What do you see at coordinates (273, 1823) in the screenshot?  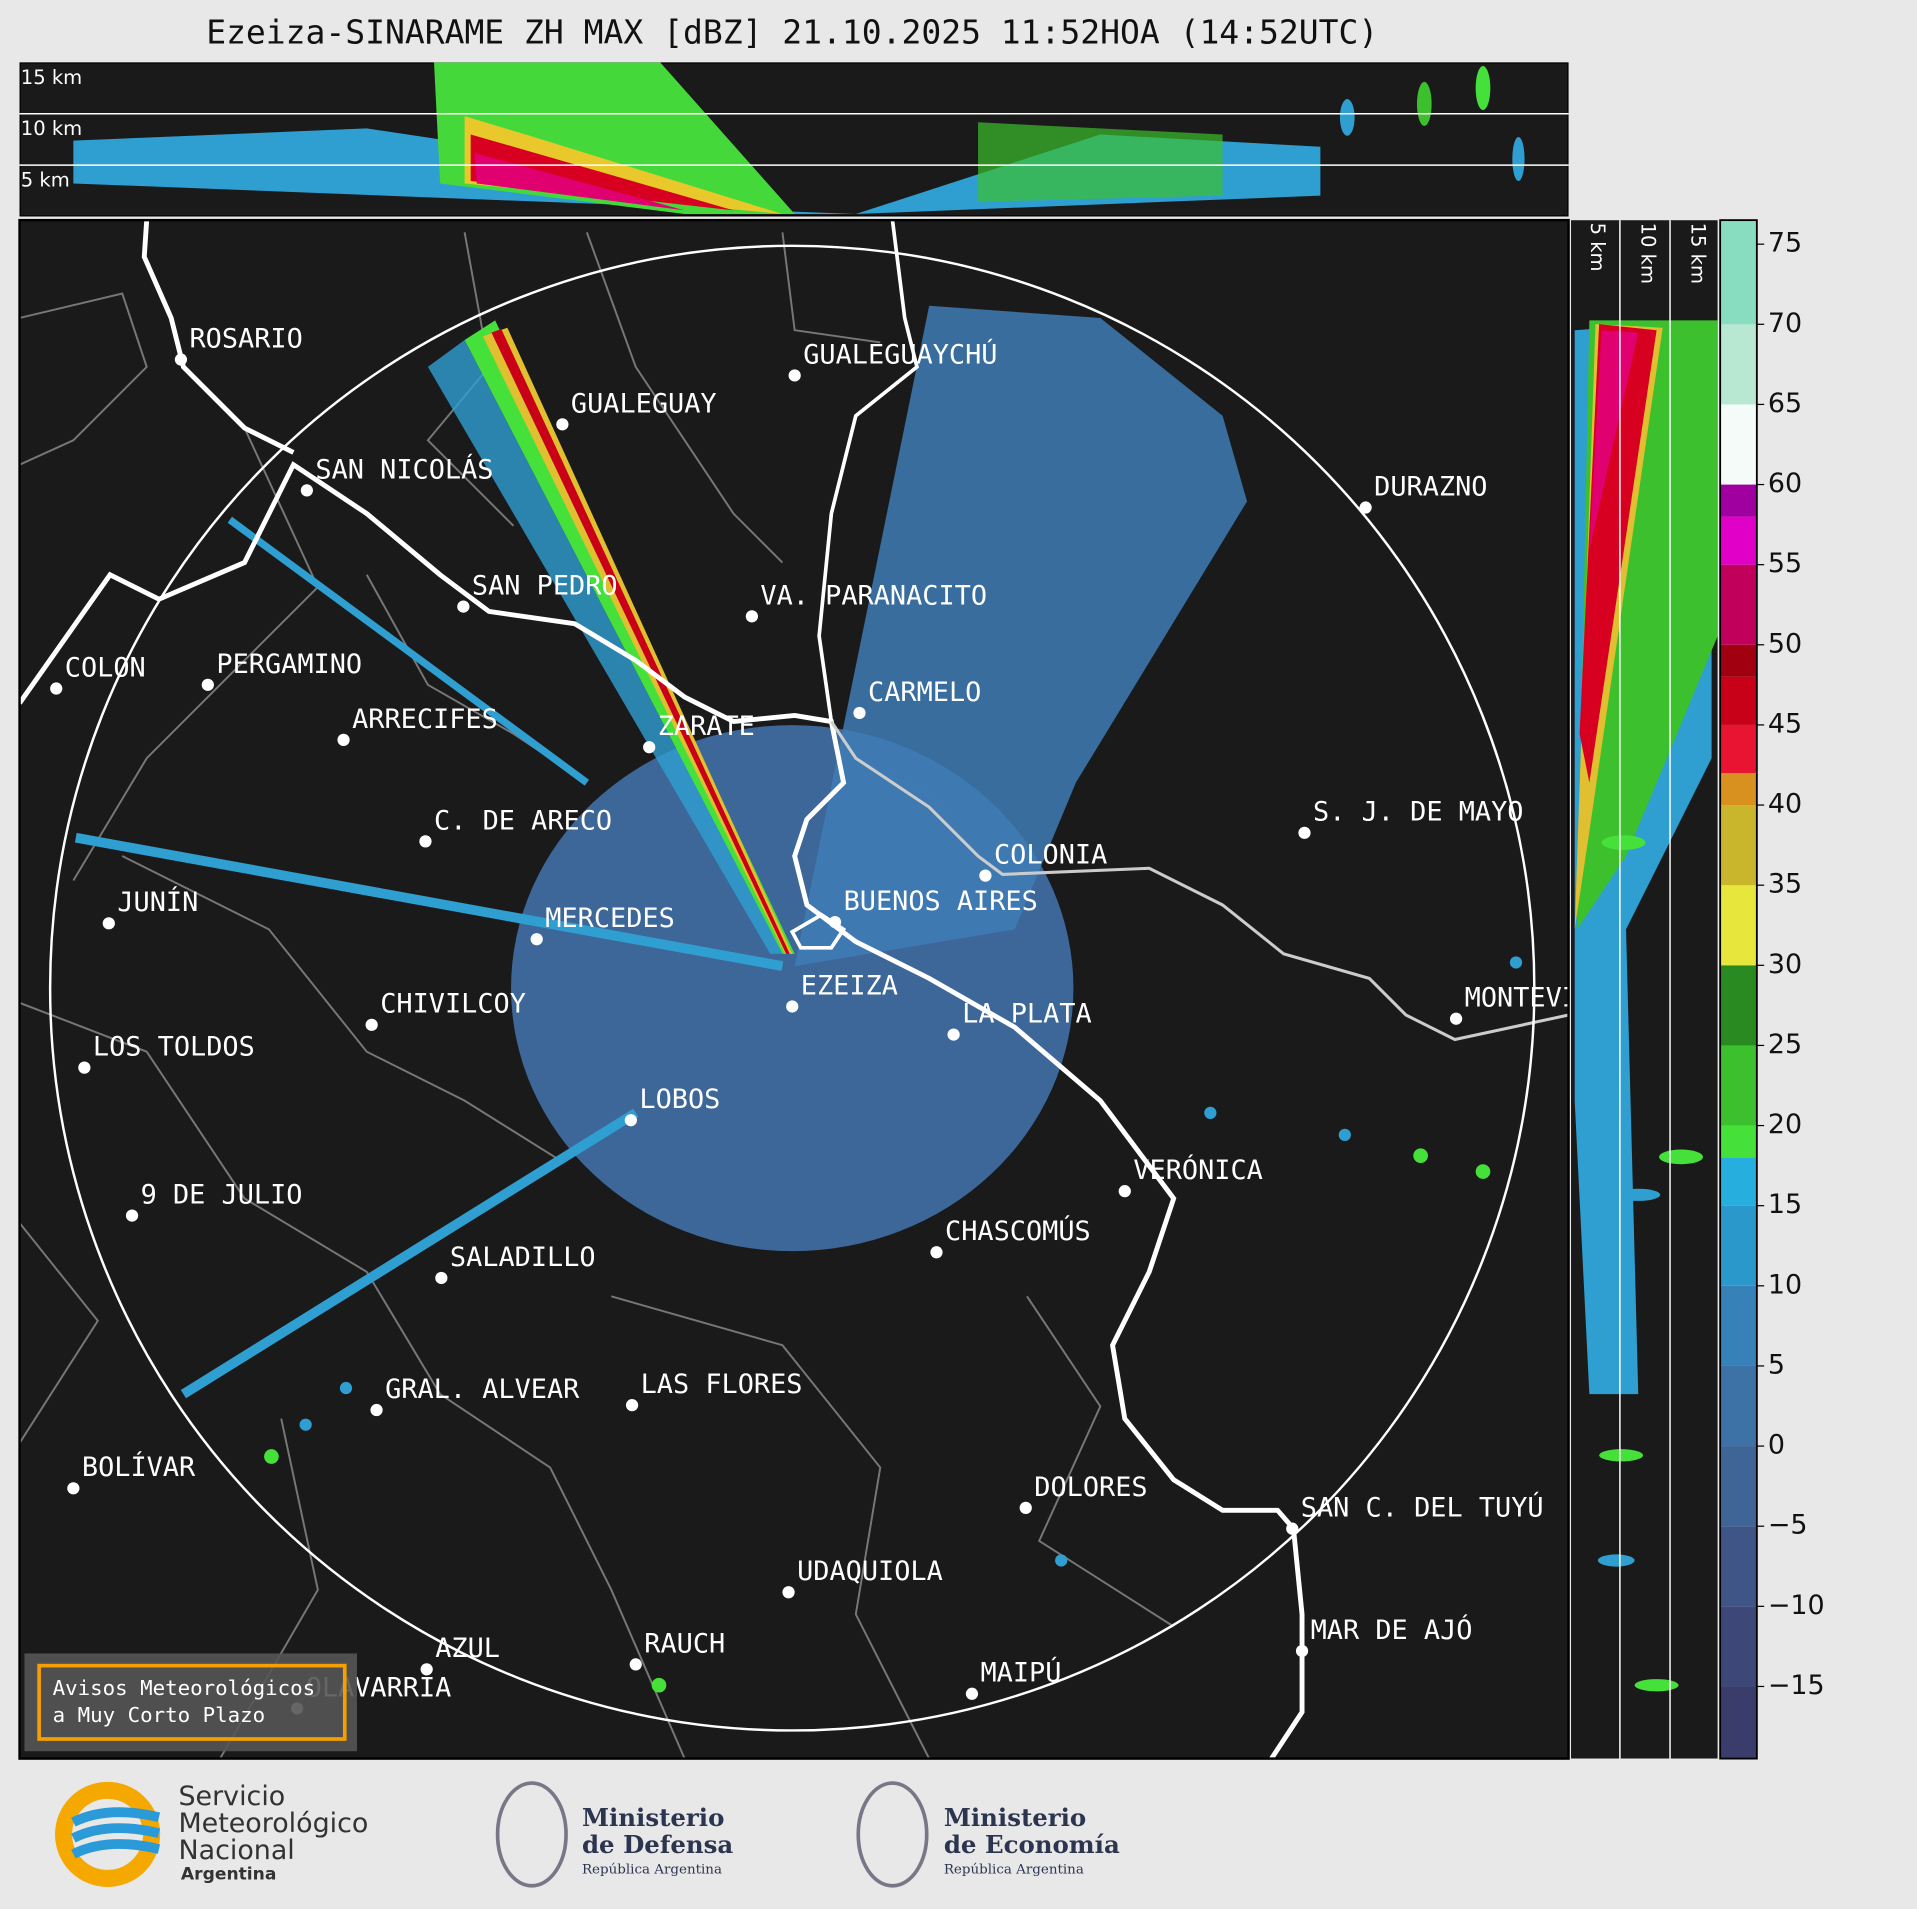 I see `logo-text: Meteorológico` at bounding box center [273, 1823].